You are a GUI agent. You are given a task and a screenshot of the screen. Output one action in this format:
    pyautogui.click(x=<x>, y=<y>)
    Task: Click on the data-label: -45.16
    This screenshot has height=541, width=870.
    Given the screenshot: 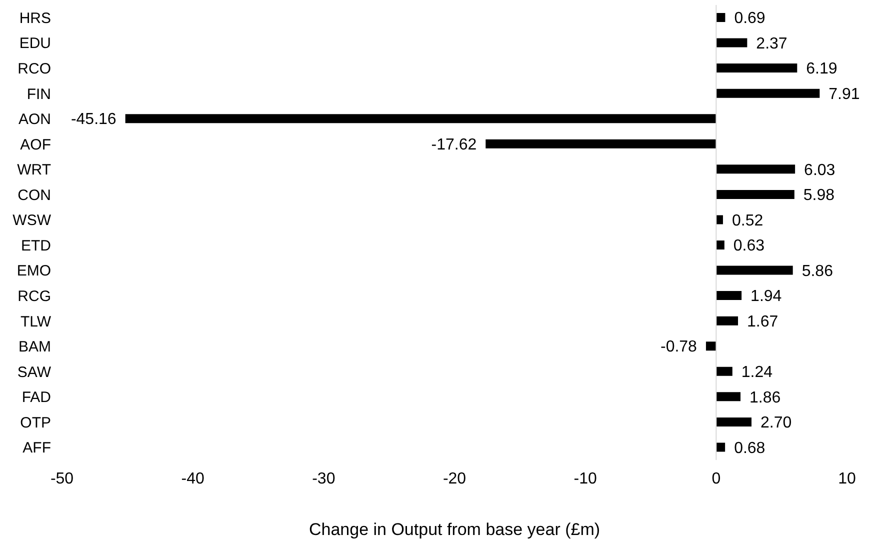 What is the action you would take?
    pyautogui.click(x=93, y=119)
    